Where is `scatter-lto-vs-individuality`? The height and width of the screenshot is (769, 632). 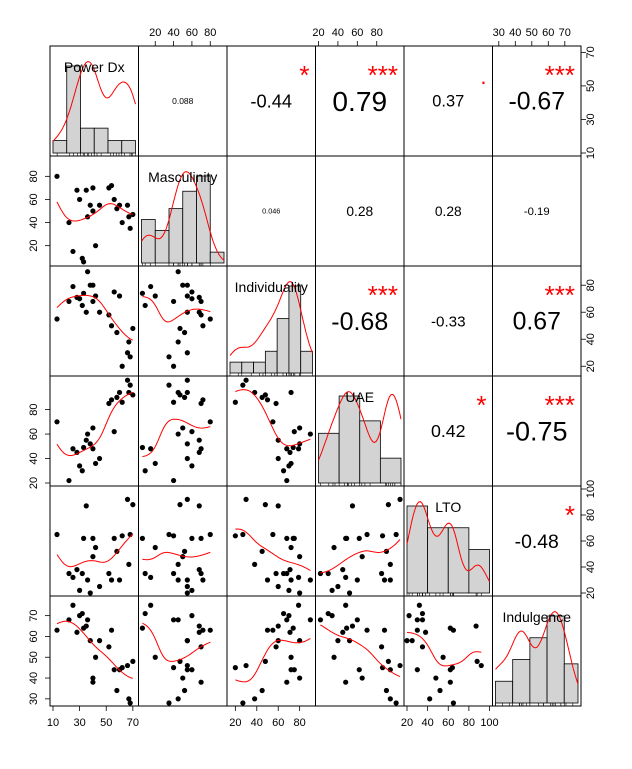
scatter-lto-vs-individuality is located at coordinates (272, 546).